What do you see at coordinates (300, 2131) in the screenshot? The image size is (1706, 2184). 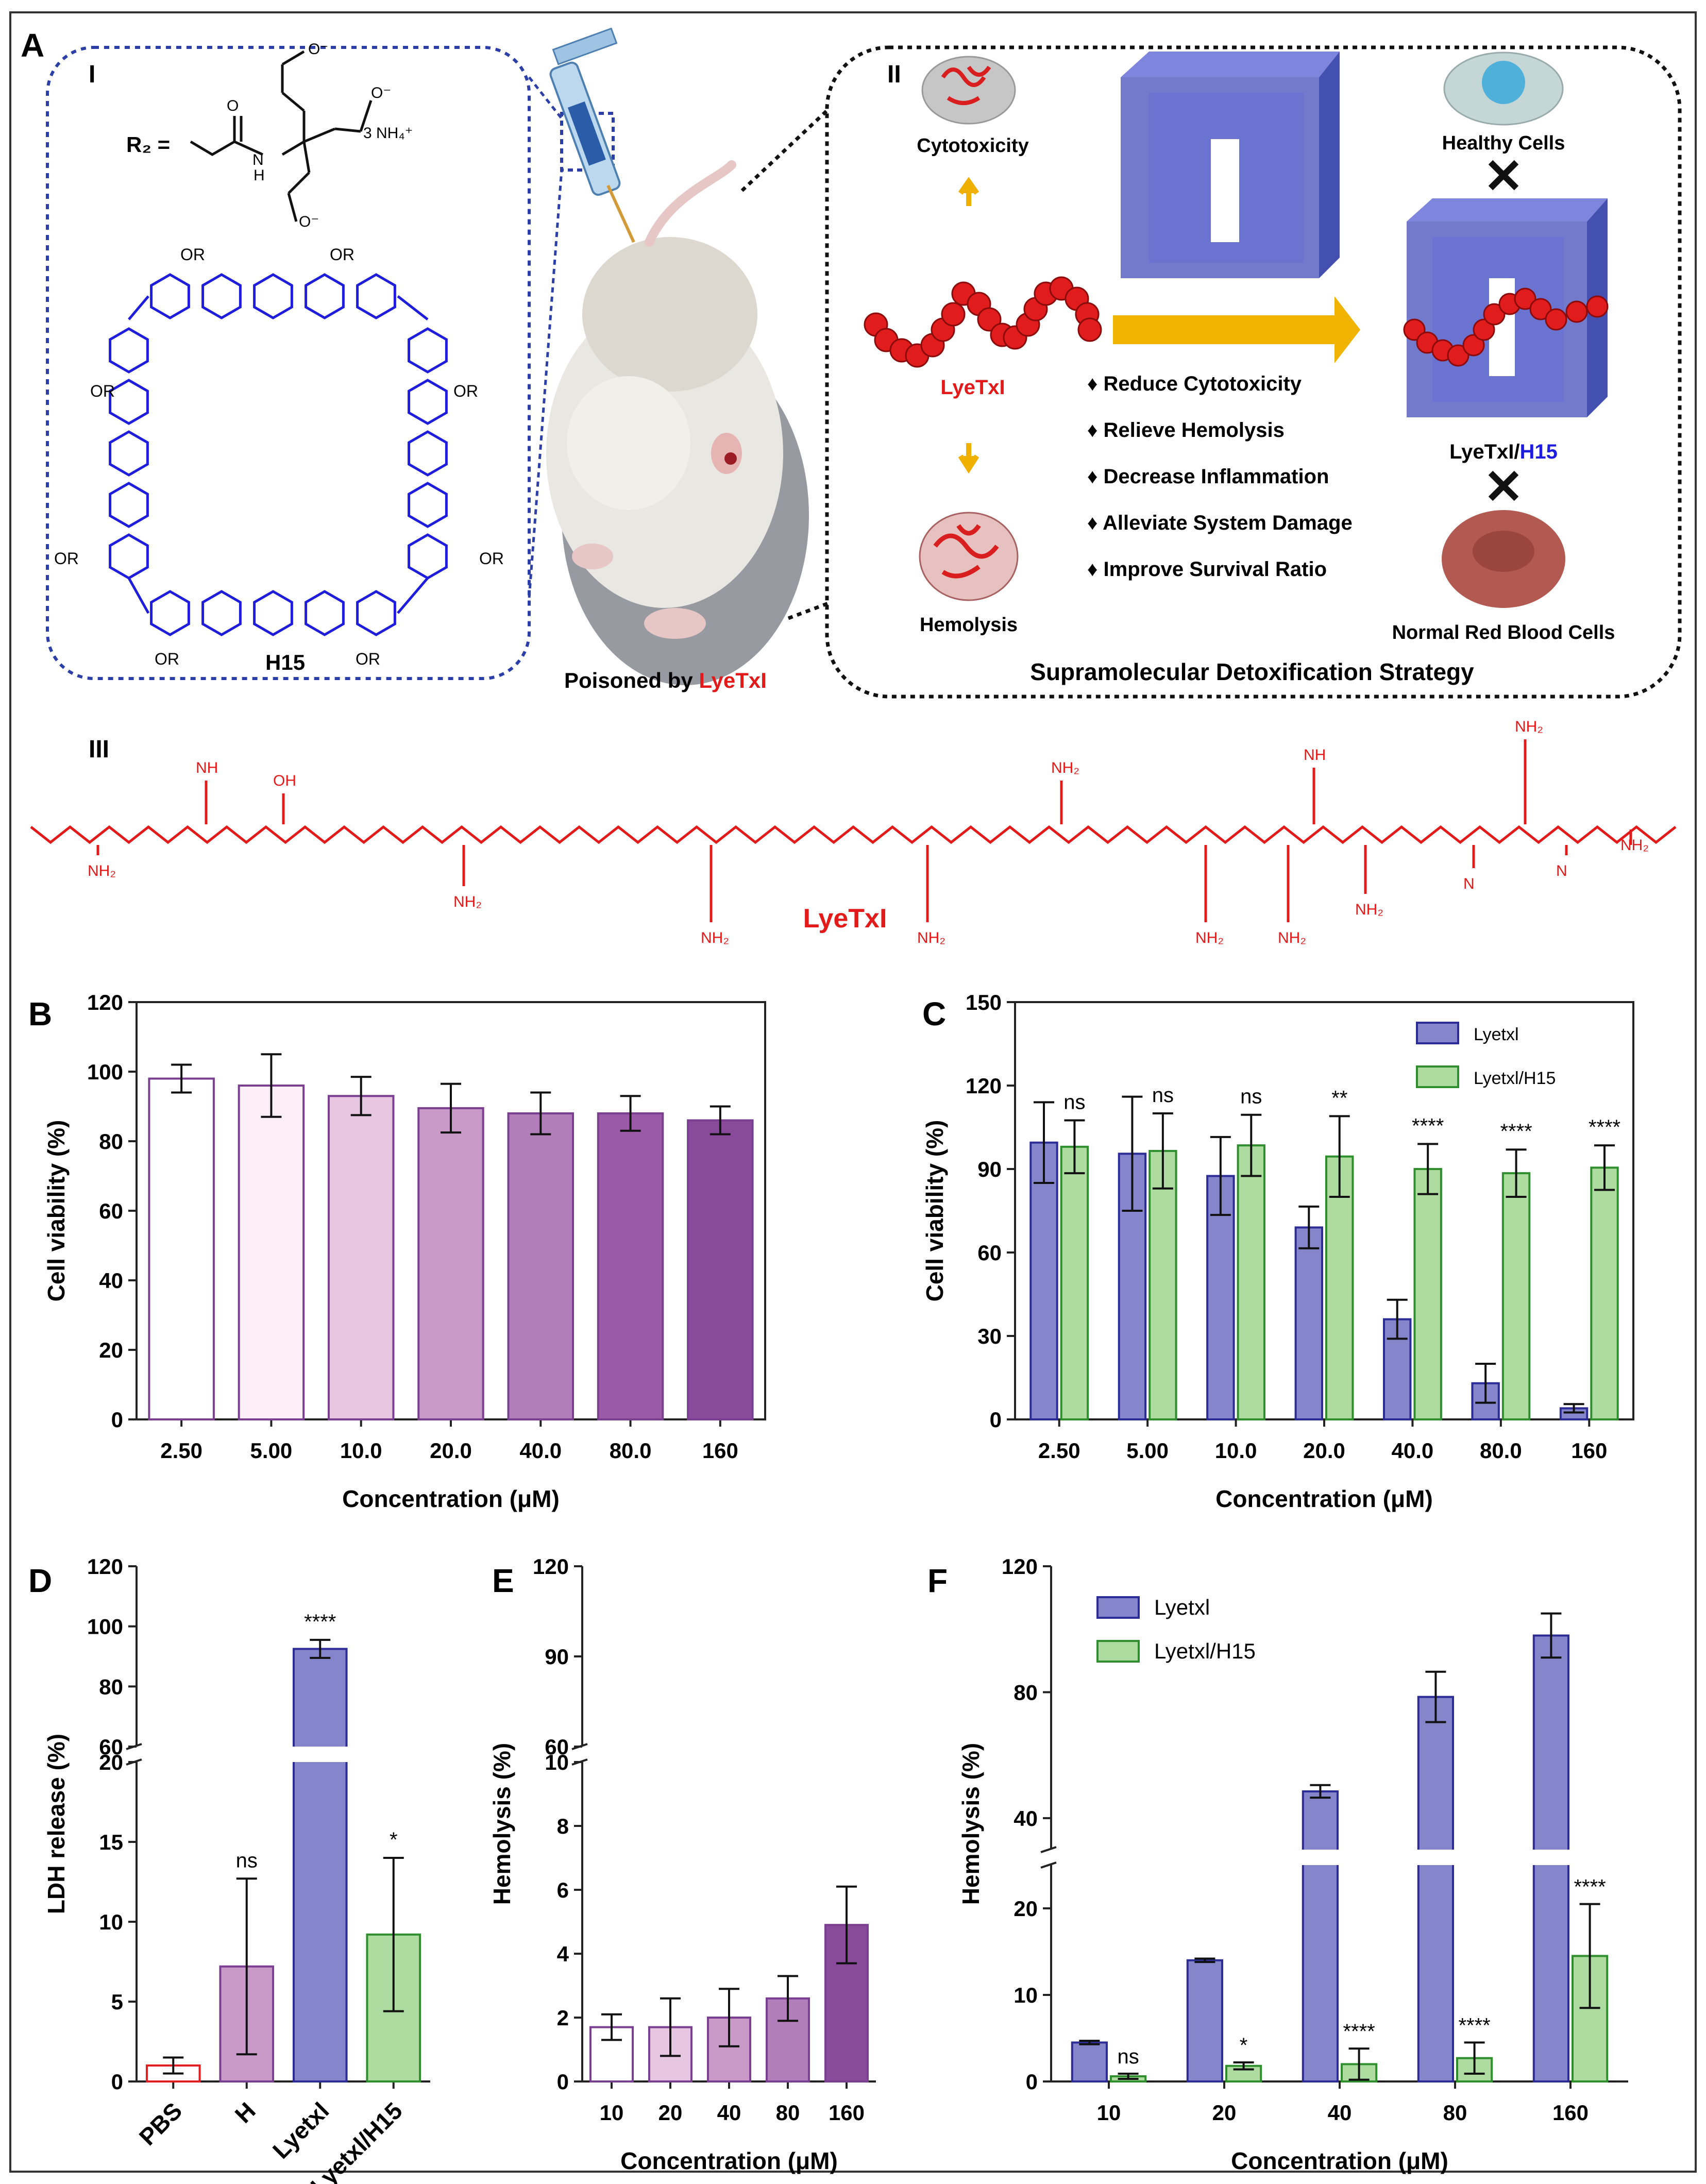 I see `x-tick-label: Lyetxl` at bounding box center [300, 2131].